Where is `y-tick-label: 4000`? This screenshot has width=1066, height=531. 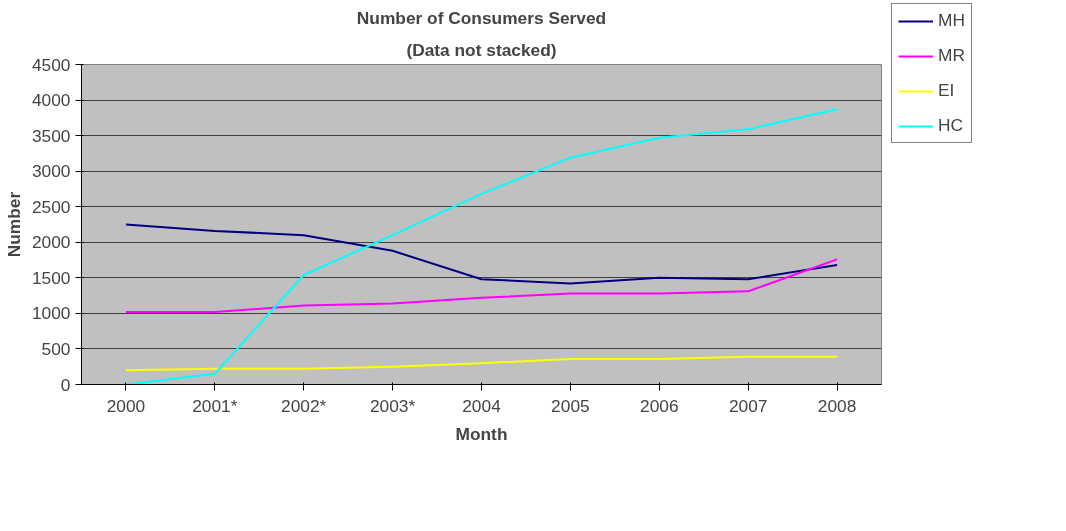 y-tick-label: 4000 is located at coordinates (51, 100).